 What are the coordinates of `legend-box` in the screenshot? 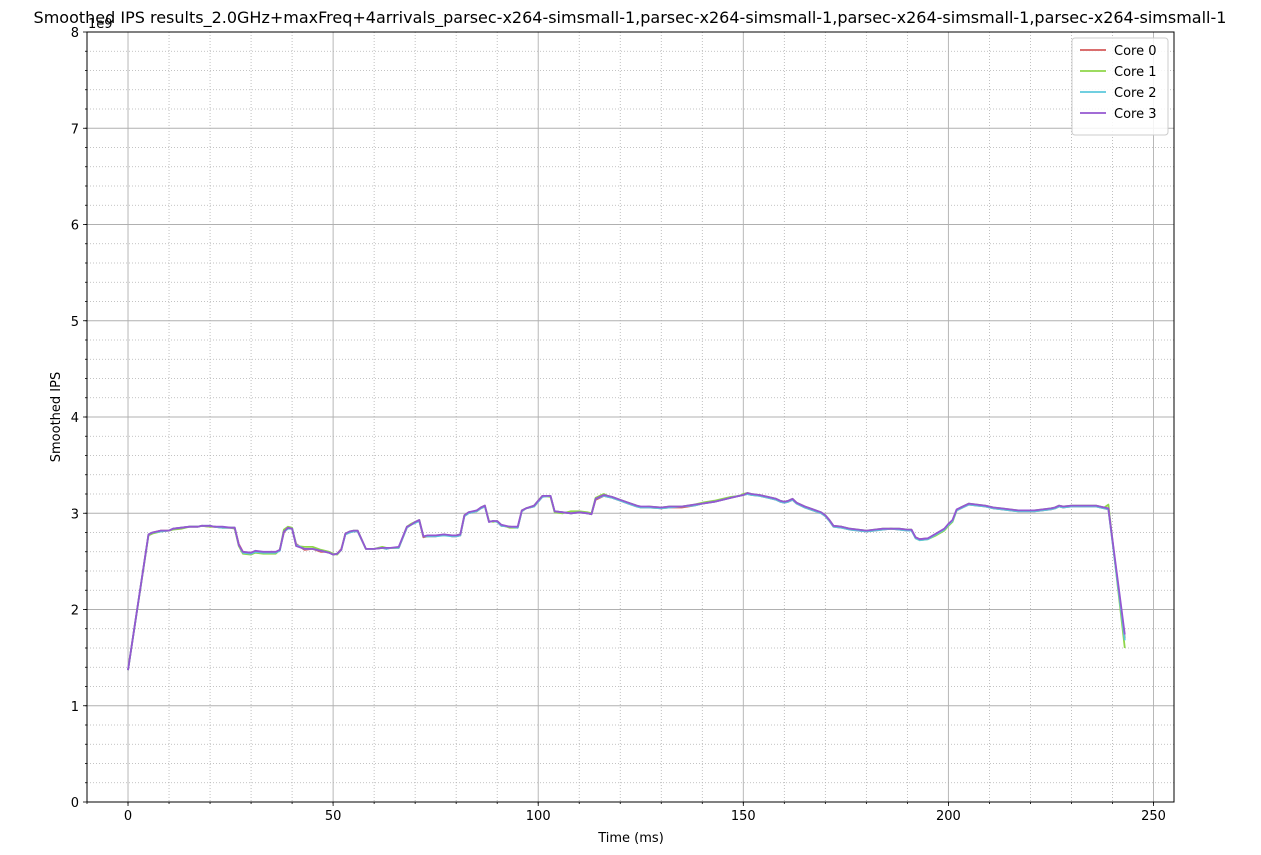 It's located at (1120, 86).